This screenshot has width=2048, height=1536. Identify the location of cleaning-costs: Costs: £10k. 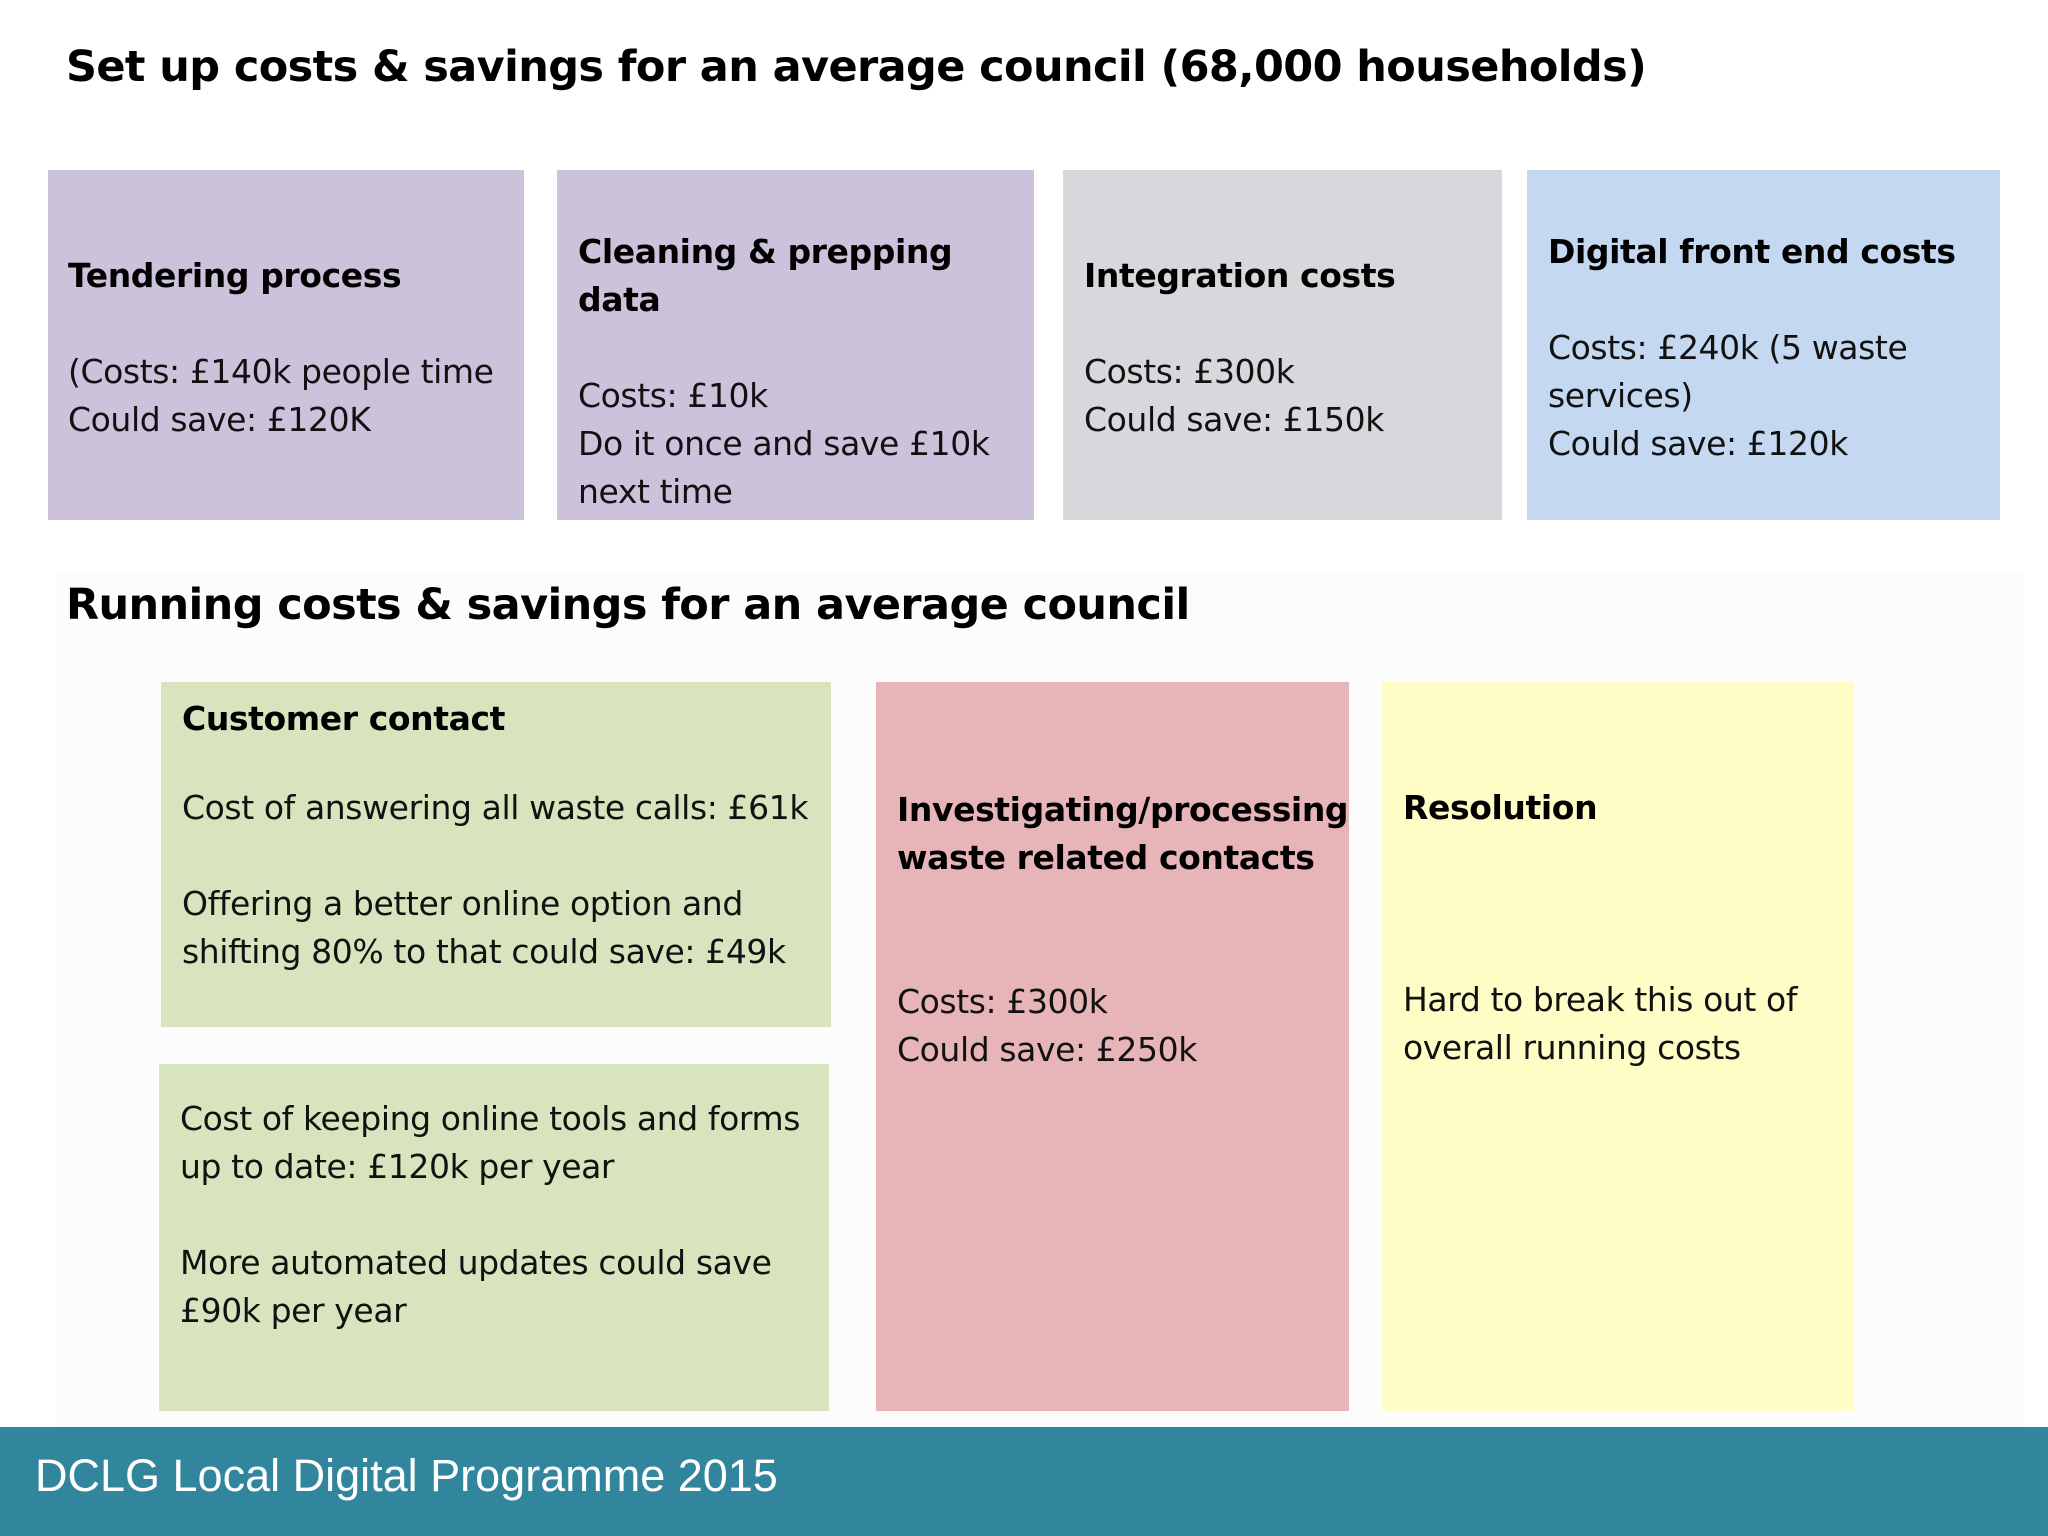
(673, 395).